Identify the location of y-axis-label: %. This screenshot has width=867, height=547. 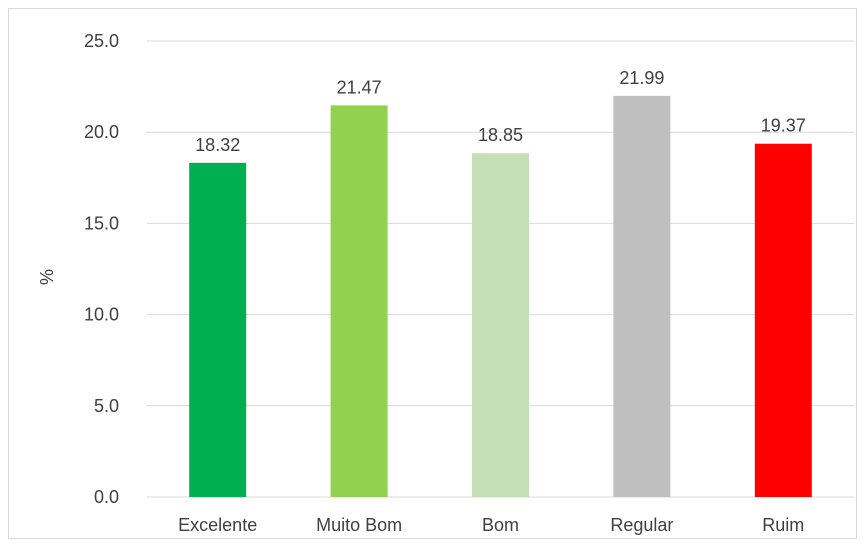
(47, 277).